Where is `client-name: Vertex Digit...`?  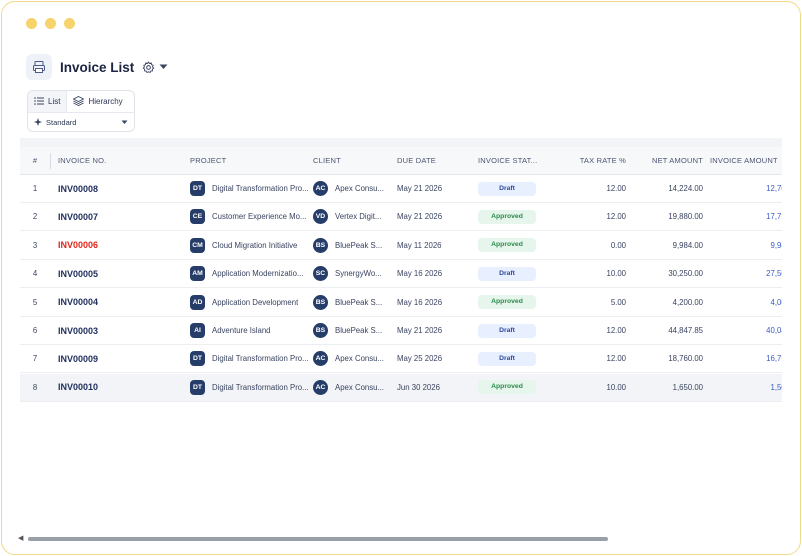
client-name: Vertex Digit... is located at coordinates (358, 217).